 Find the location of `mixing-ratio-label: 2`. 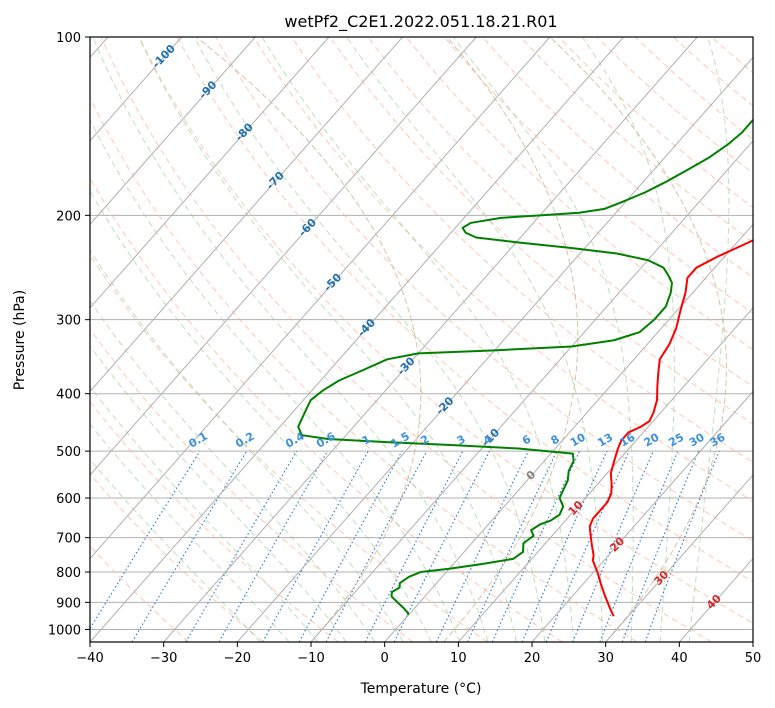

mixing-ratio-label: 2 is located at coordinates (424, 440).